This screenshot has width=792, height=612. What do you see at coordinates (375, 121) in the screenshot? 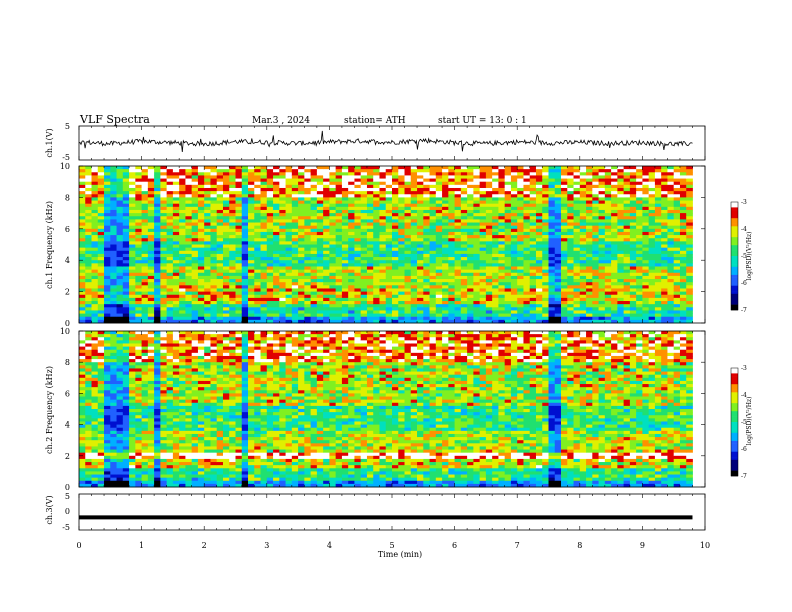
I see `station-label: station= ATH` at bounding box center [375, 121].